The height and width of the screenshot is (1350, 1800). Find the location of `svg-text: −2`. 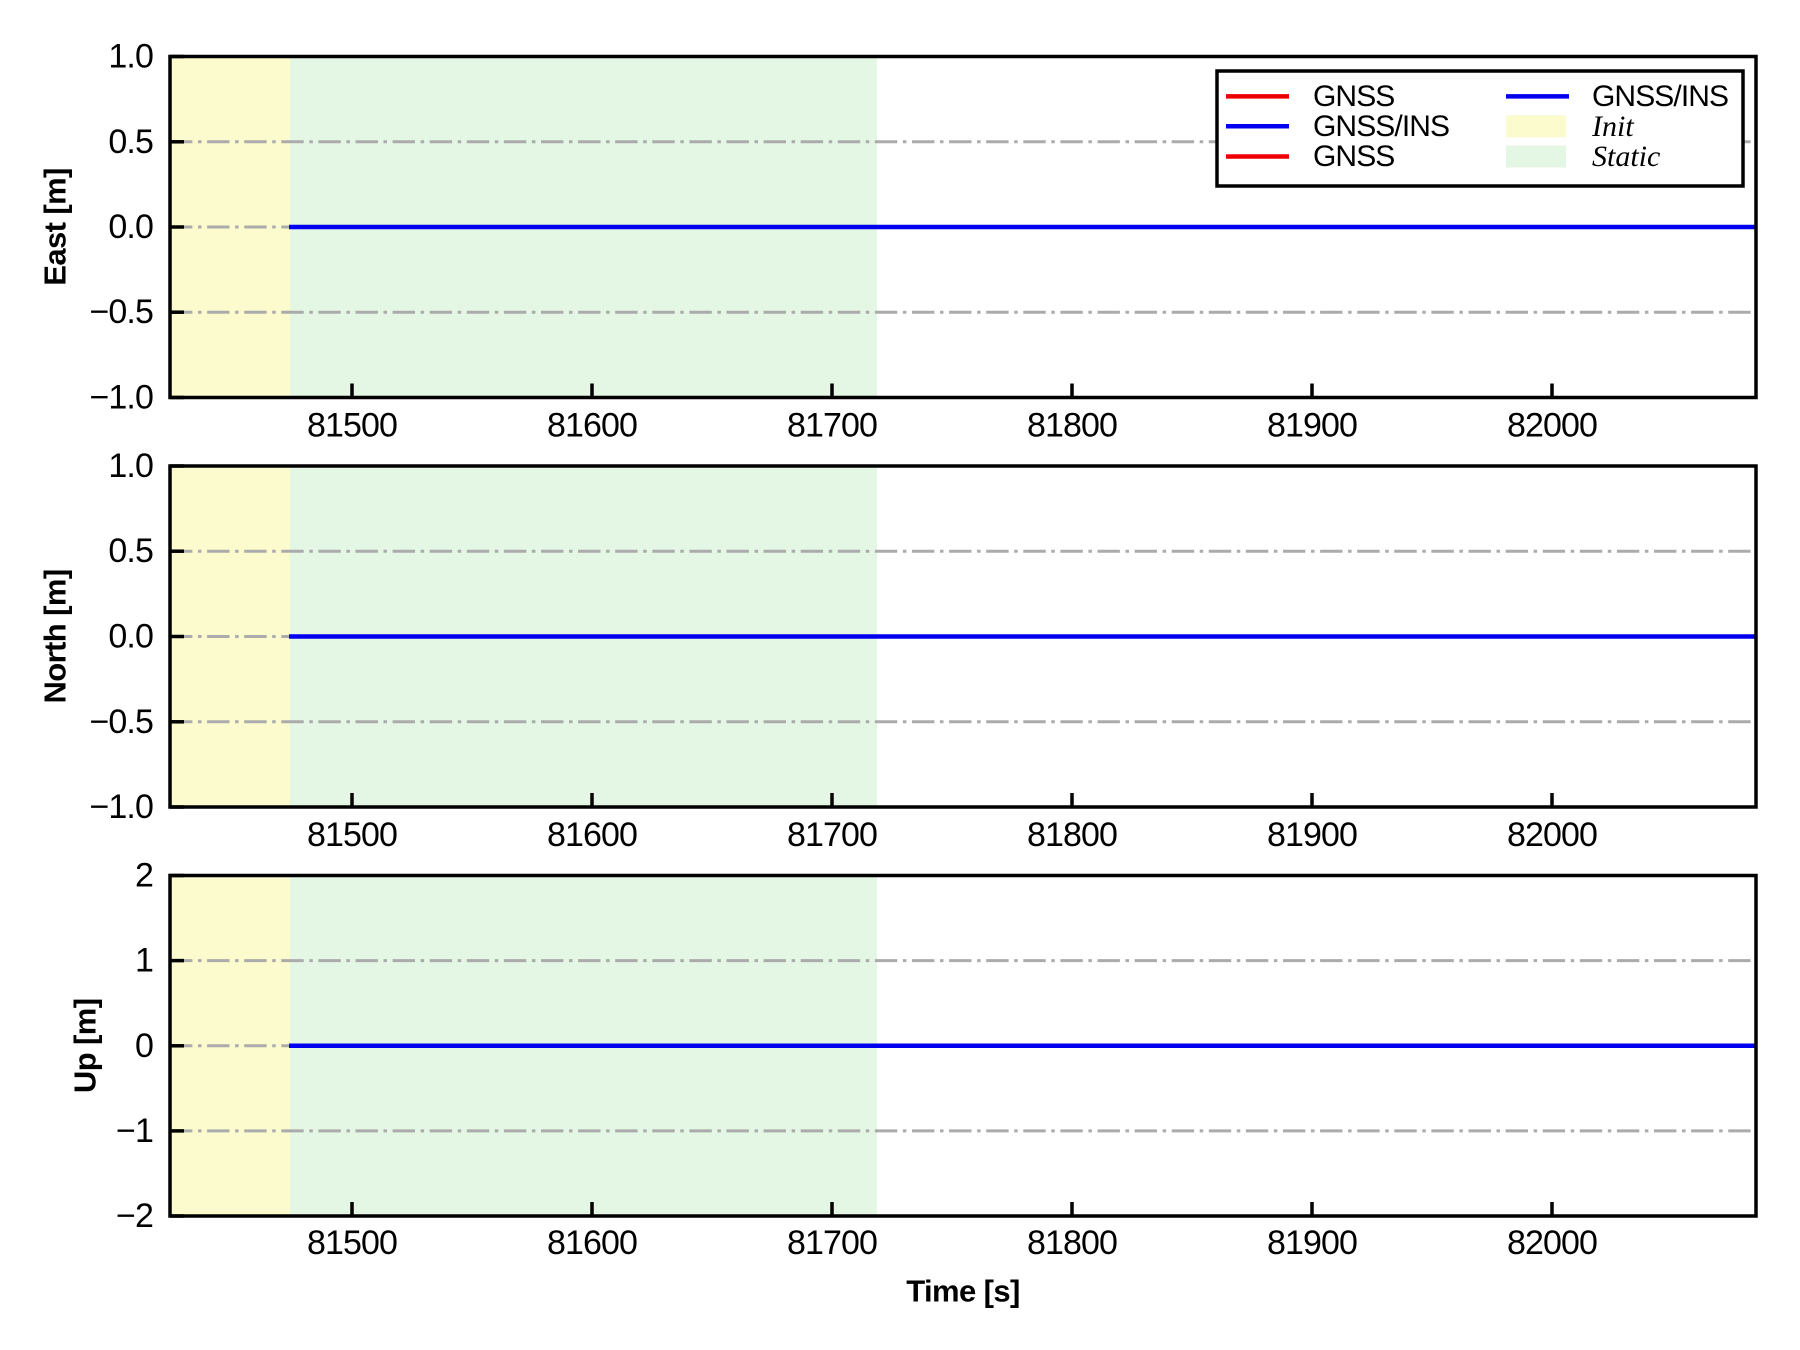

svg-text: −2 is located at coordinates (134, 1216).